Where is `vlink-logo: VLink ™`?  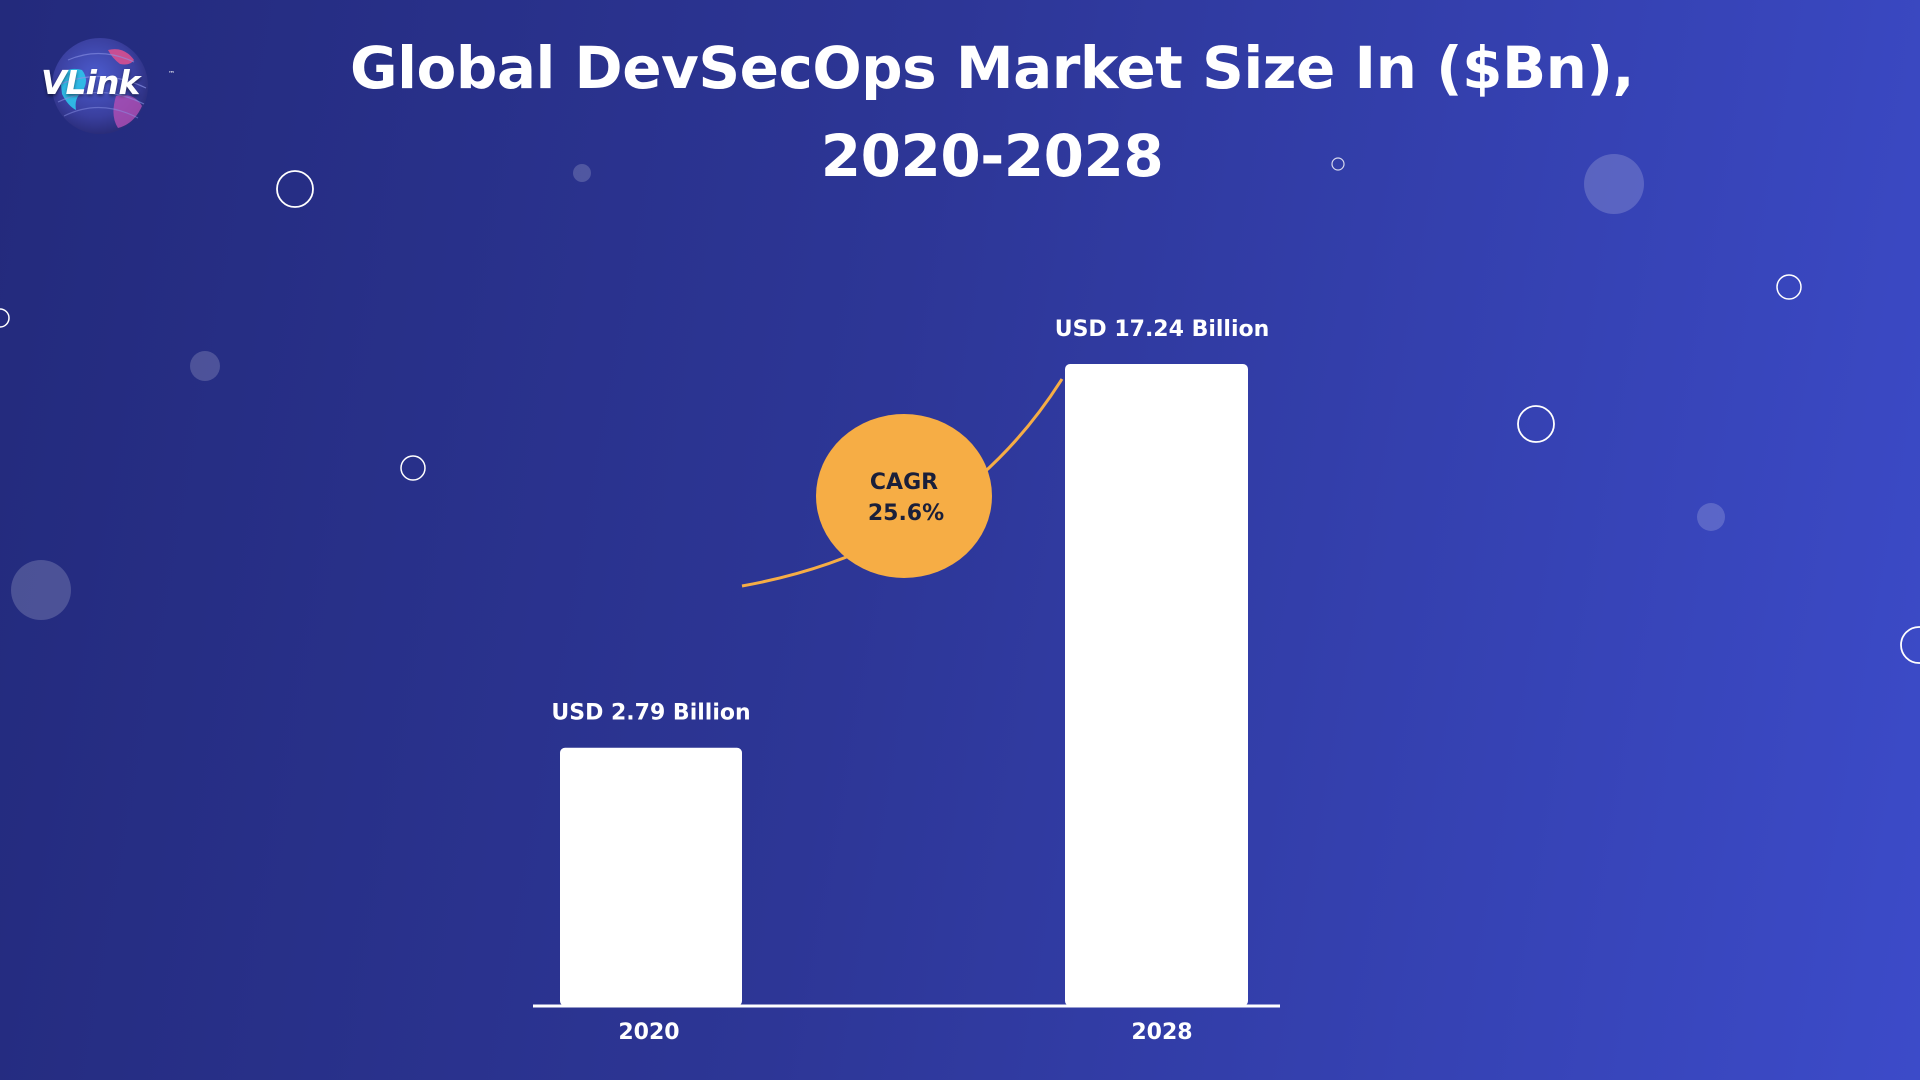 vlink-logo: VLink ™ is located at coordinates (113, 88).